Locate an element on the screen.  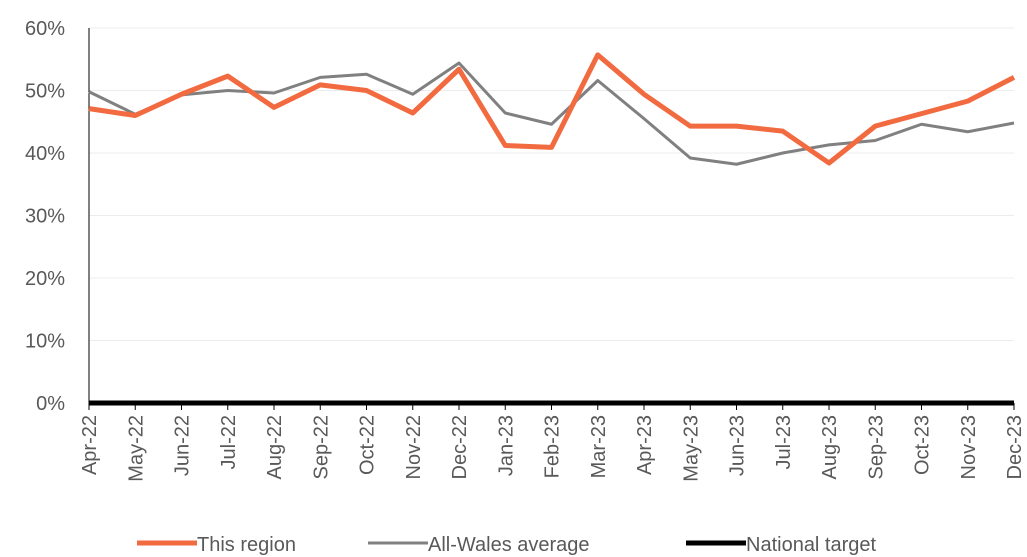
x-tick-label: Jan-23 is located at coordinates (506, 445).